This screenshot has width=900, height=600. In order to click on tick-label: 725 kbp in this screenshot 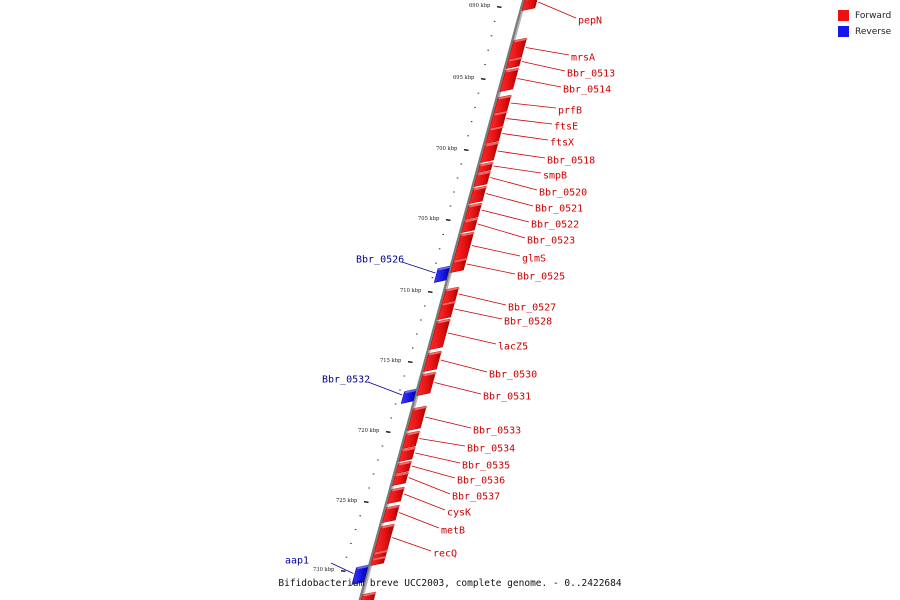, I will do `click(347, 501)`.